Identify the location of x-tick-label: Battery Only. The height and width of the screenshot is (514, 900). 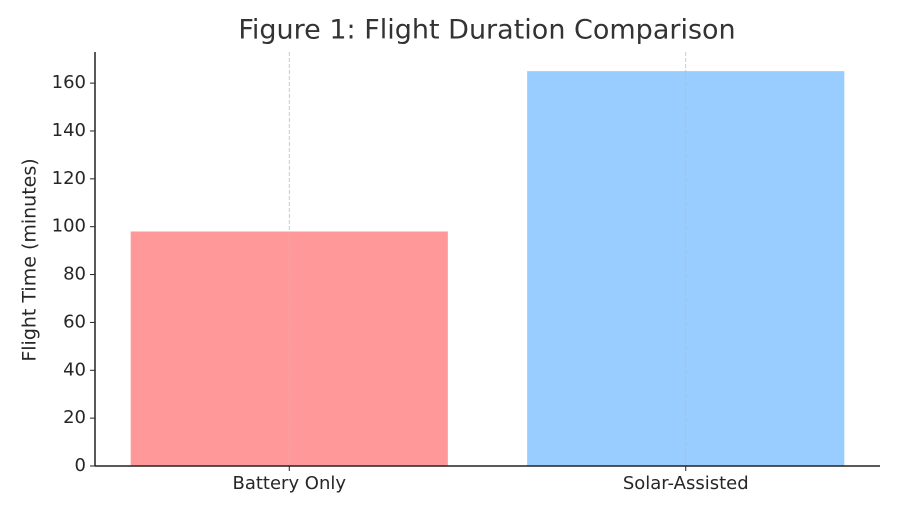
(289, 483).